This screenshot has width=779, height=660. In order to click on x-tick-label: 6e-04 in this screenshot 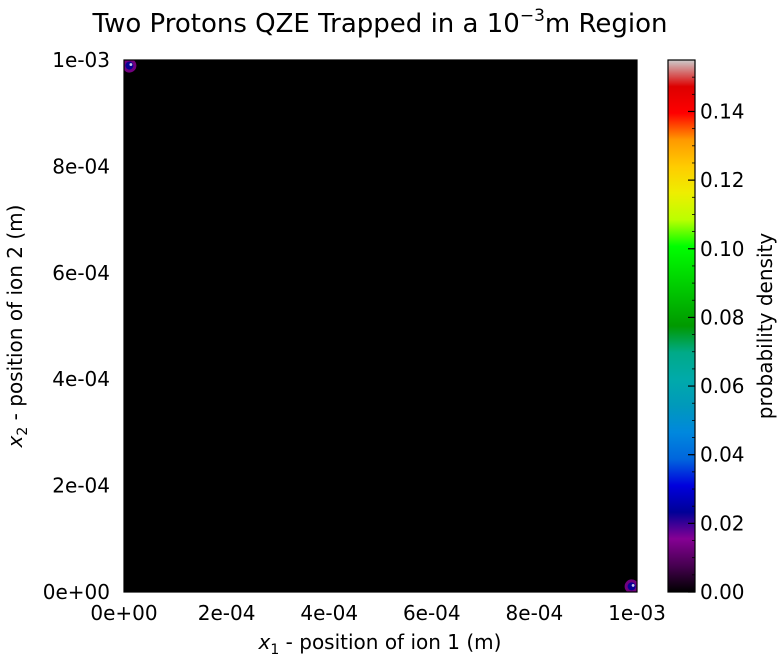, I will do `click(432, 613)`.